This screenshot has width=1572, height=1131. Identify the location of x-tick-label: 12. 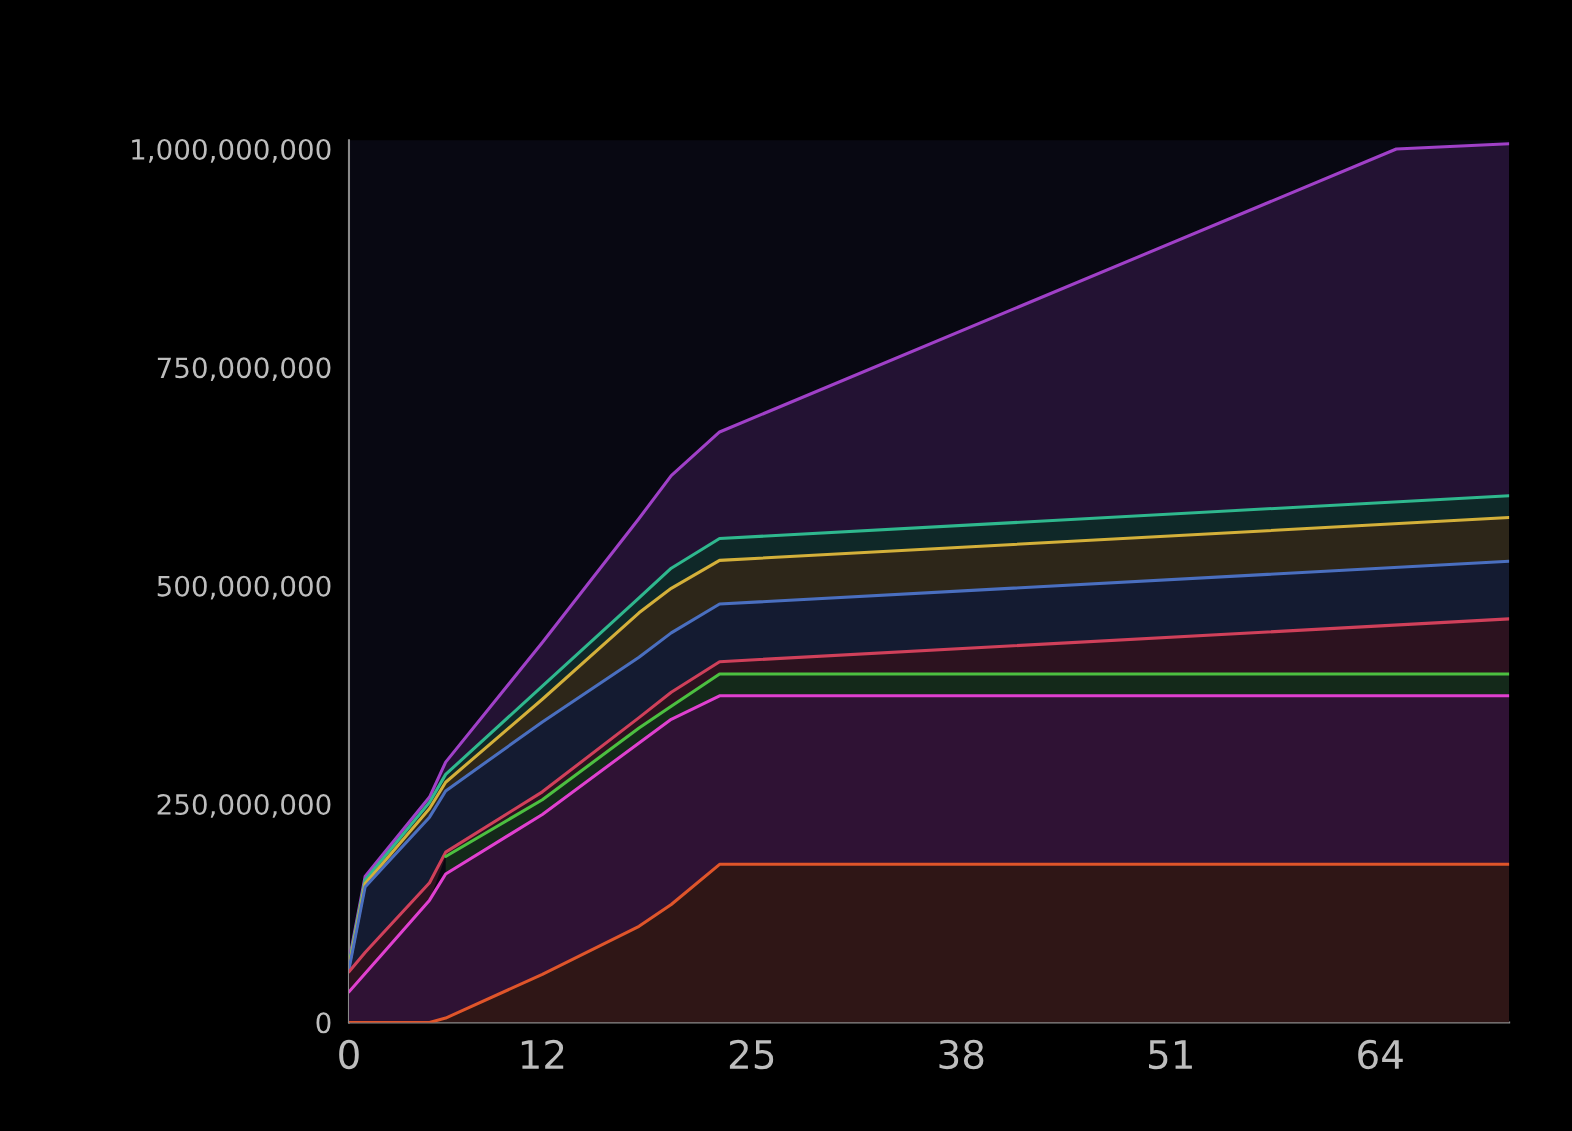
(542, 1054).